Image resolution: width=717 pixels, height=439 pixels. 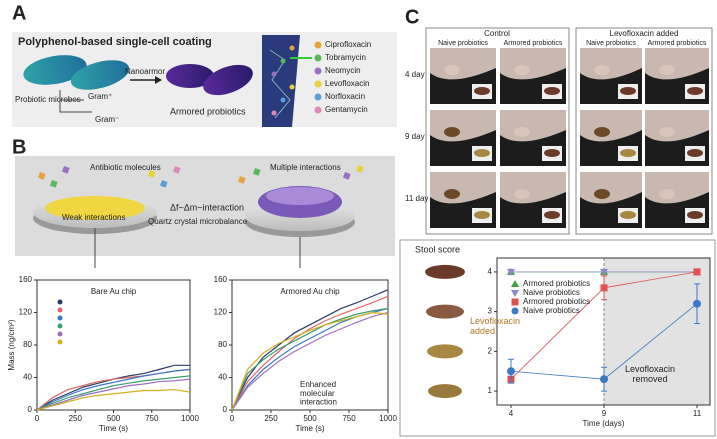 I want to click on panel-a-title: Polyphenol-based single-cell coating, so click(x=115, y=42).